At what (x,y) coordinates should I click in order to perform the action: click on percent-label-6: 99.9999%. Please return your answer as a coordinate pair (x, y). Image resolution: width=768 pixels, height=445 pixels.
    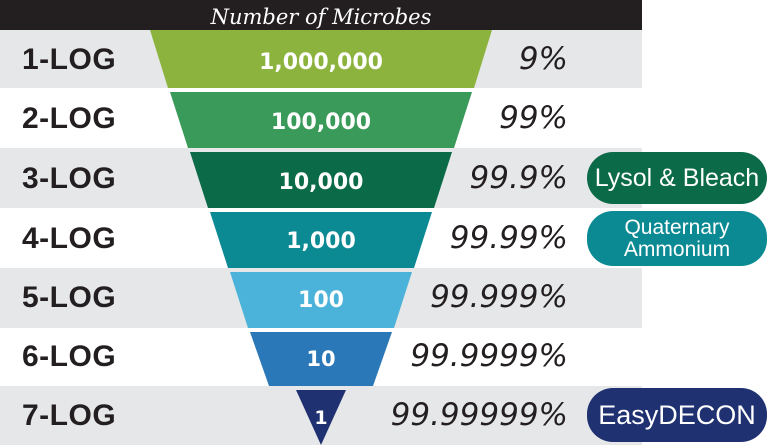
    Looking at the image, I should click on (489, 356).